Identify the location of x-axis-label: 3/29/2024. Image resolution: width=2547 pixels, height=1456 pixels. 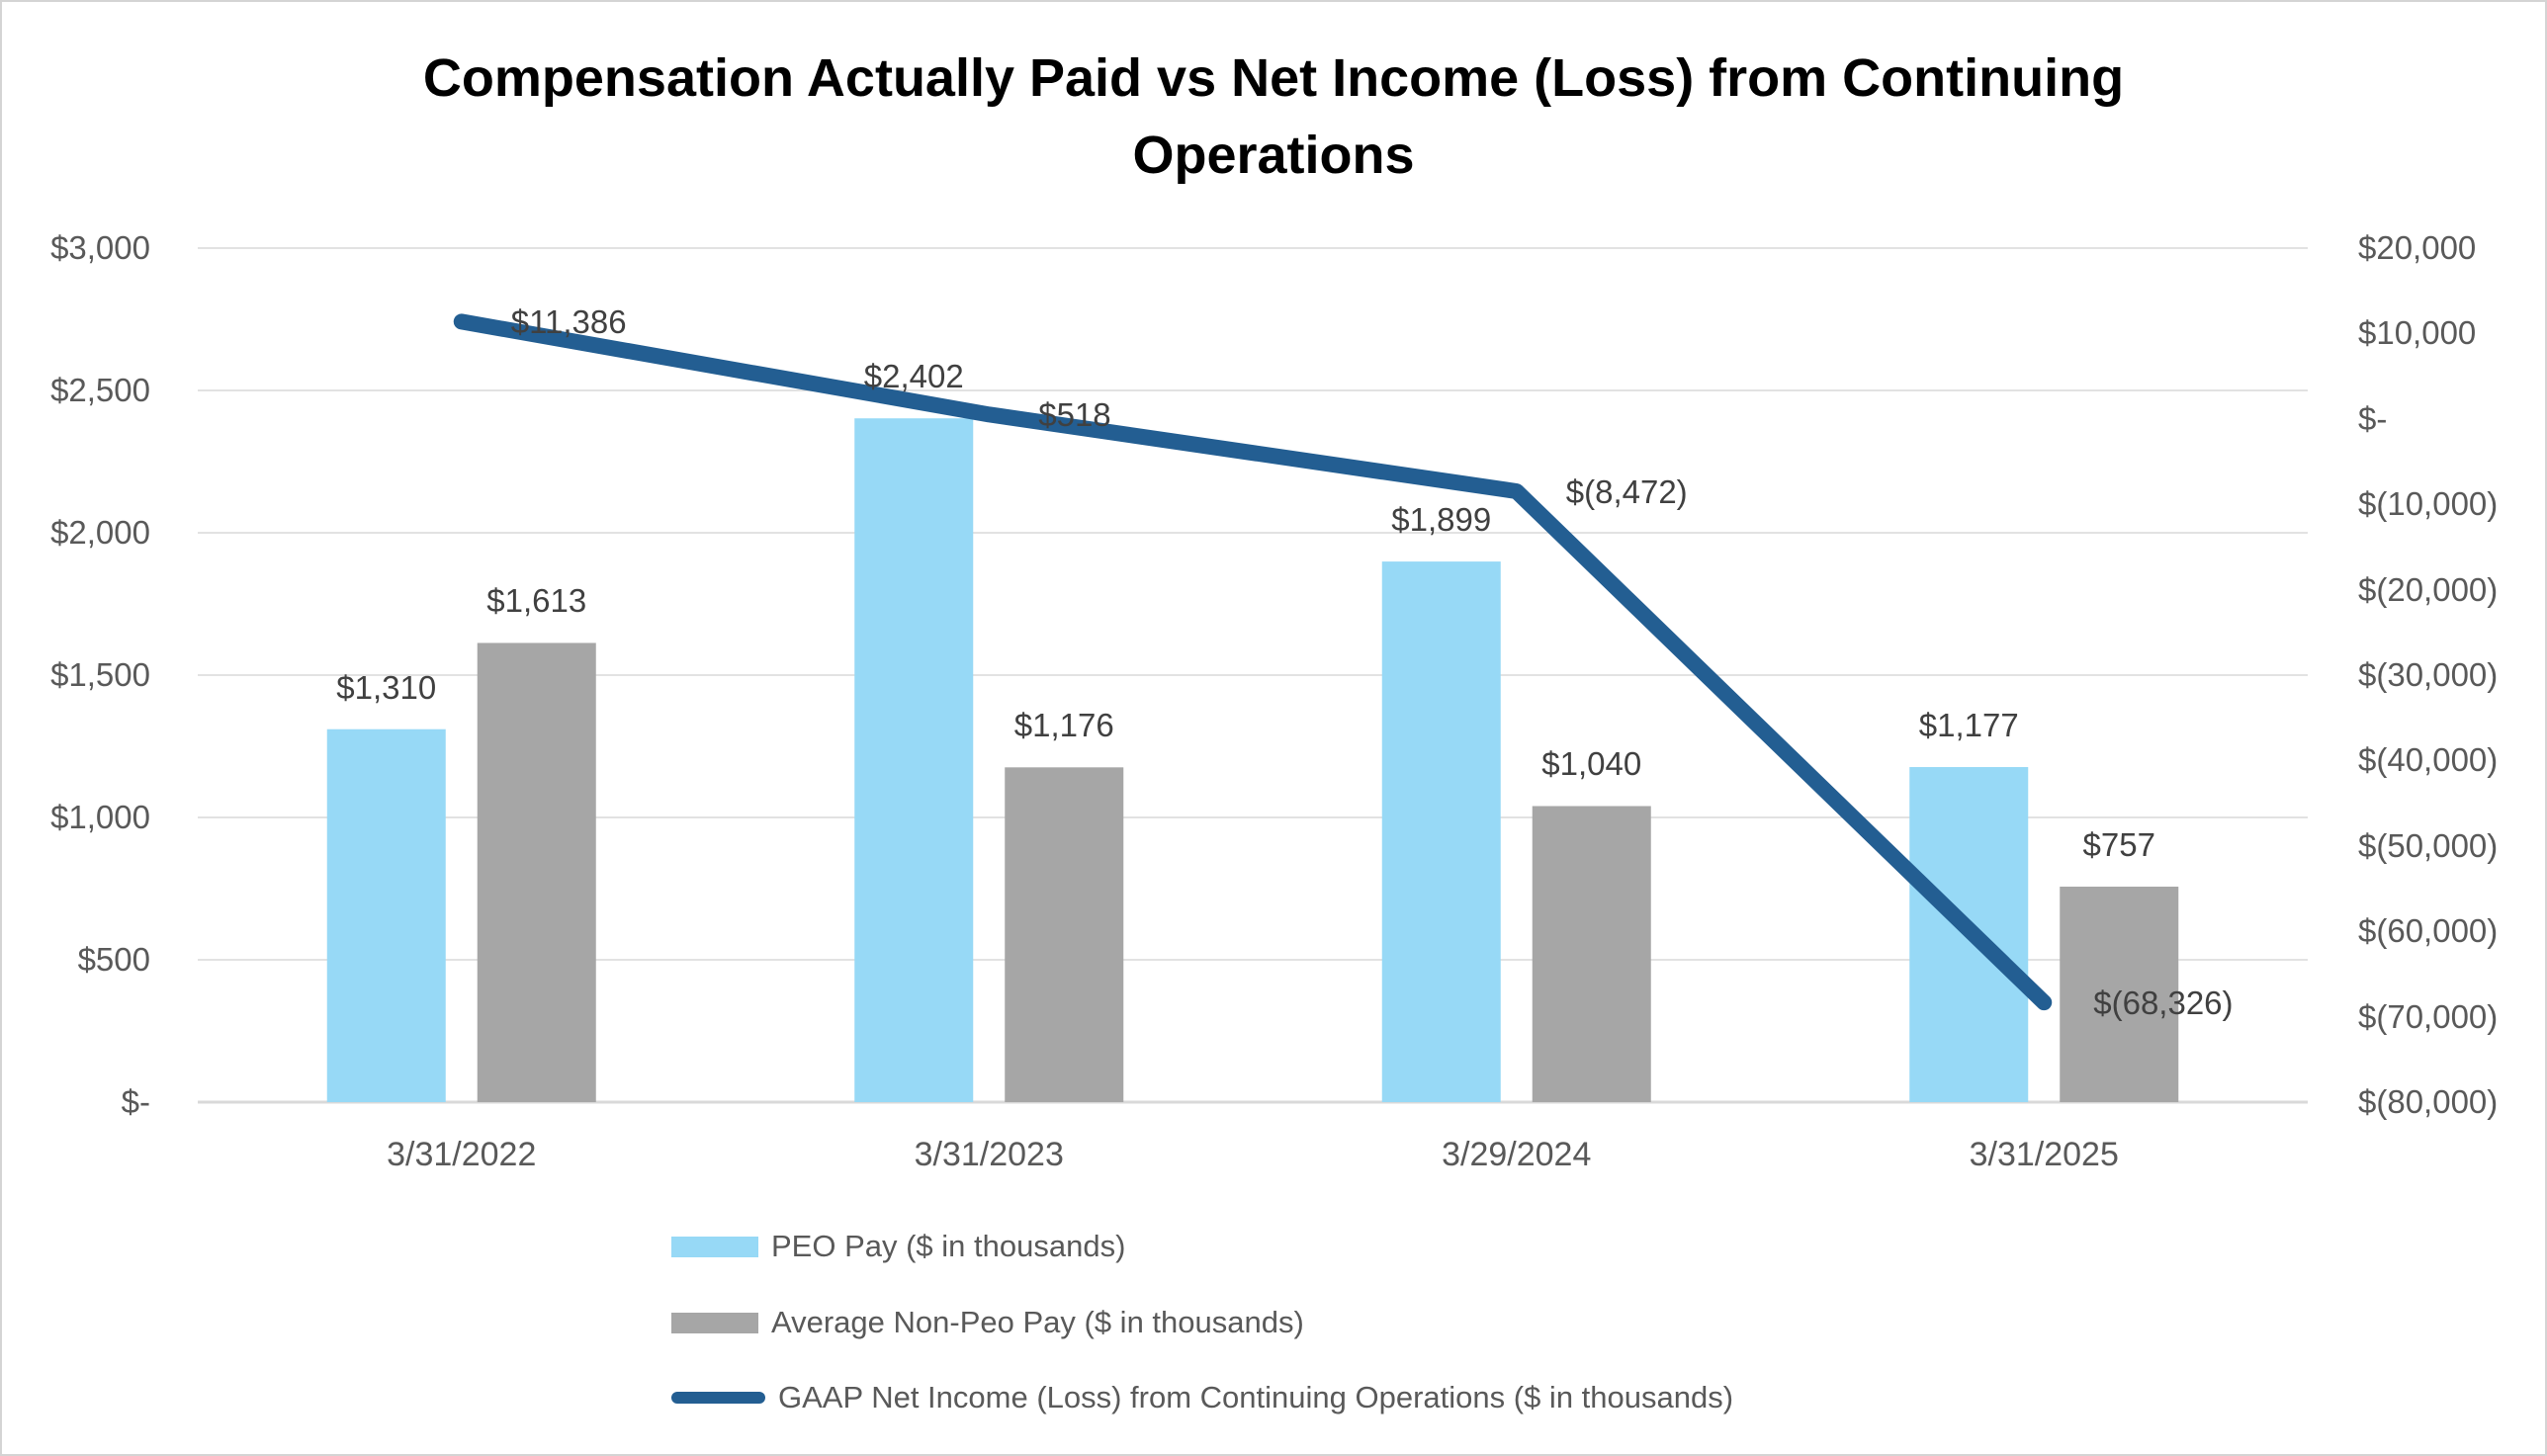
(1517, 1154).